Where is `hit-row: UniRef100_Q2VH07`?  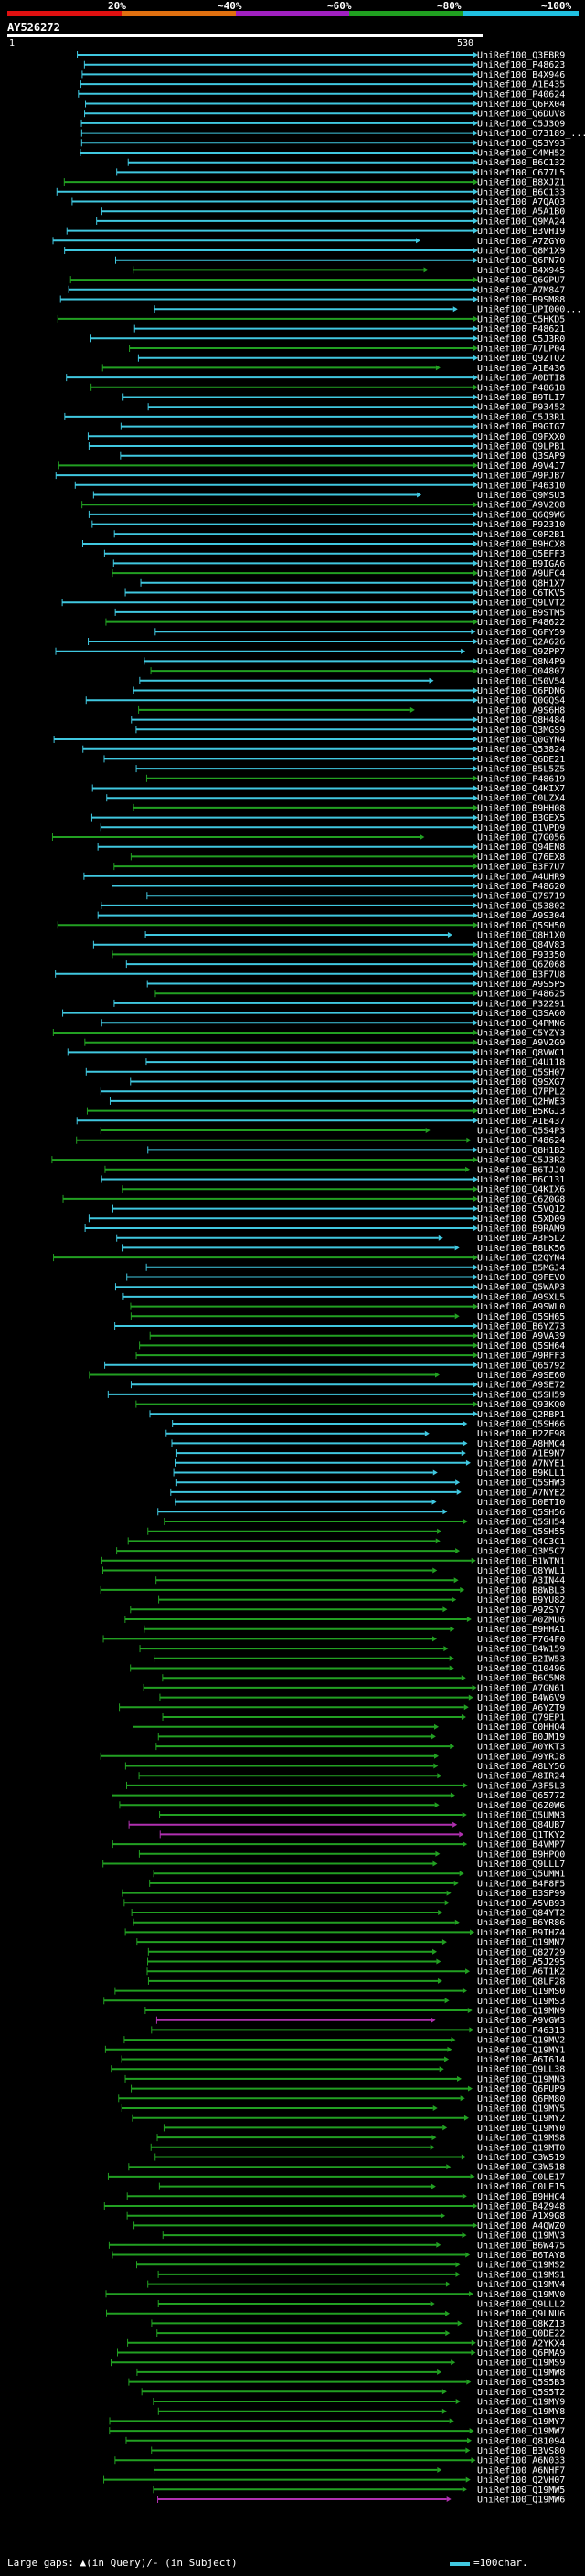 hit-row: UniRef100_Q2VH07 is located at coordinates (334, 2480).